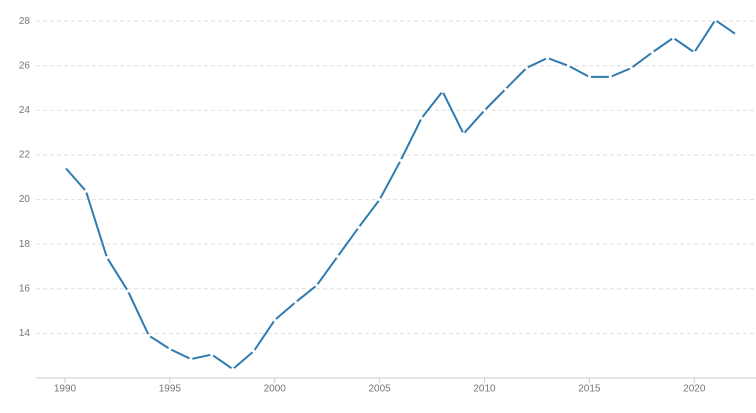  Describe the element at coordinates (65, 389) in the screenshot. I see `x-tick-label: 1990` at that location.